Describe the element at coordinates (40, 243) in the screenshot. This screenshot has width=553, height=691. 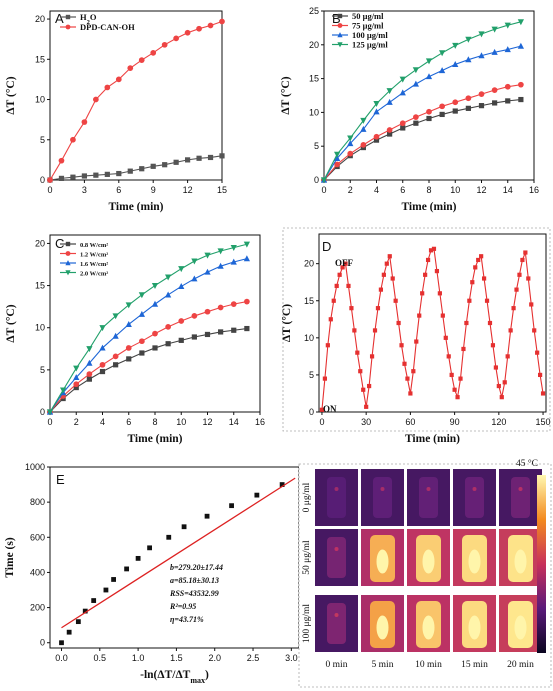
I see `y-tick-label: 20` at that location.